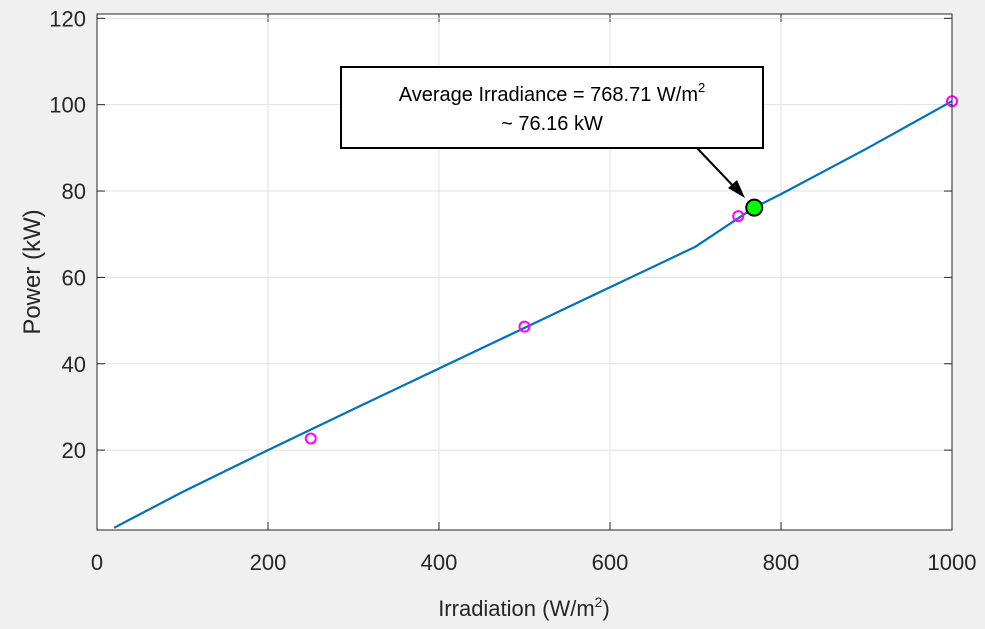 The width and height of the screenshot is (985, 629). What do you see at coordinates (97, 562) in the screenshot?
I see `x-tick-label: 0` at bounding box center [97, 562].